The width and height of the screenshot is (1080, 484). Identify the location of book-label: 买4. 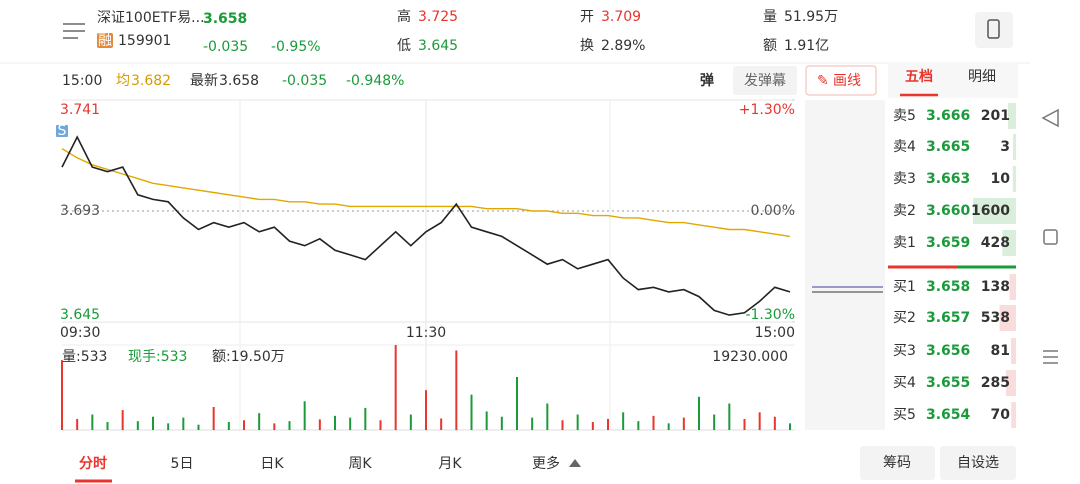
(904, 383).